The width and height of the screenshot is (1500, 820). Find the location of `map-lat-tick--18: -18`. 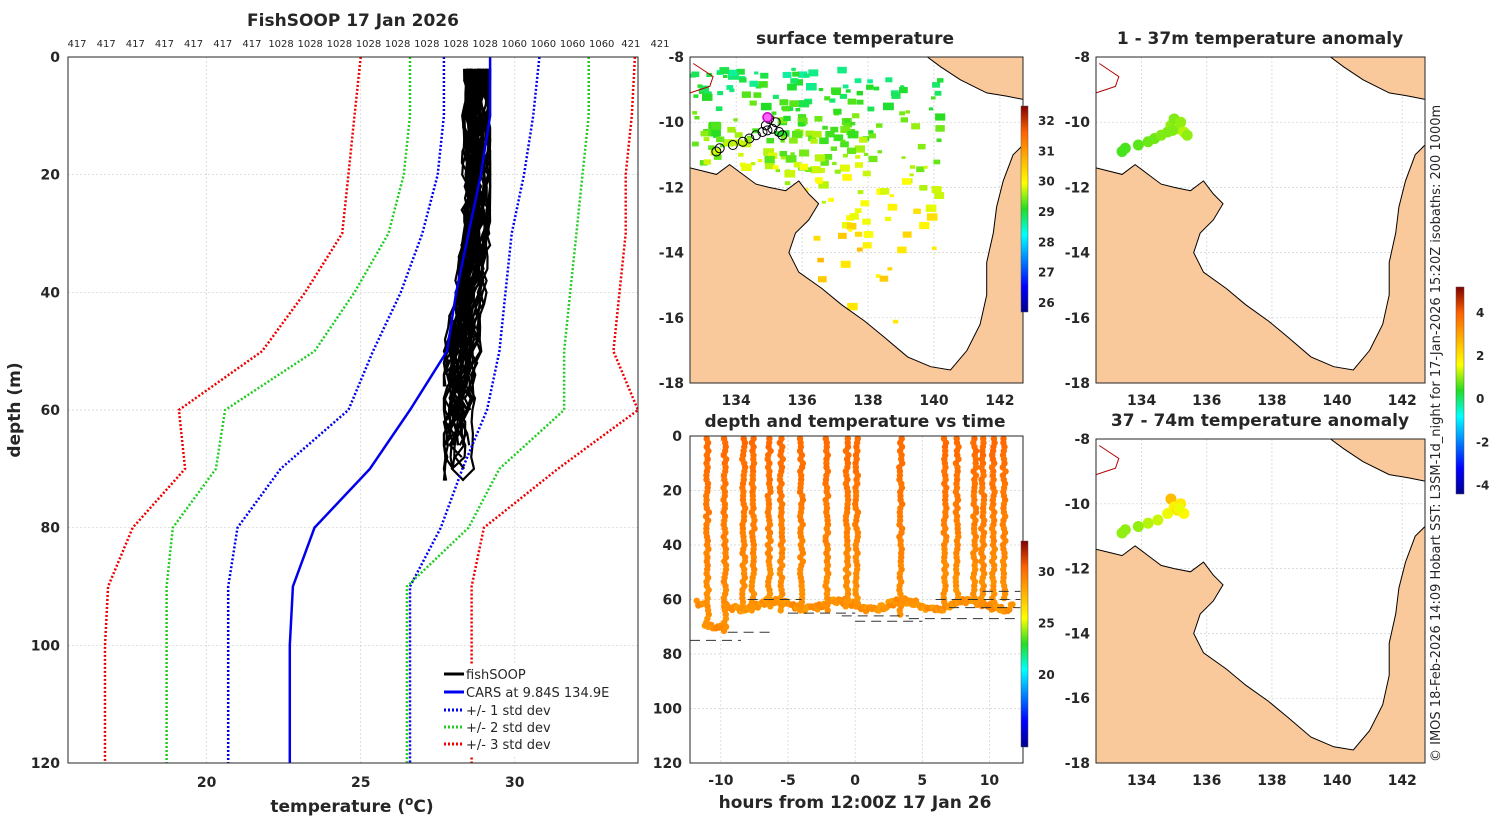

map-lat-tick--18: -18 is located at coordinates (1077, 764).